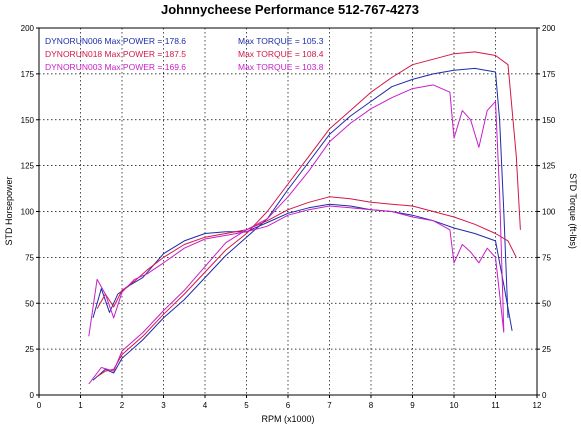 Image resolution: width=581 pixels, height=428 pixels. I want to click on x-tick-label: 1, so click(80, 405).